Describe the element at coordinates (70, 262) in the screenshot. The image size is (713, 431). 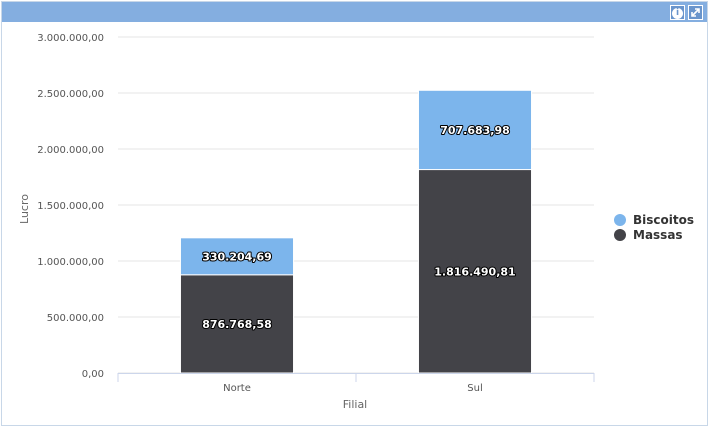
I see `y-tick-label: 1.000.000,00` at that location.